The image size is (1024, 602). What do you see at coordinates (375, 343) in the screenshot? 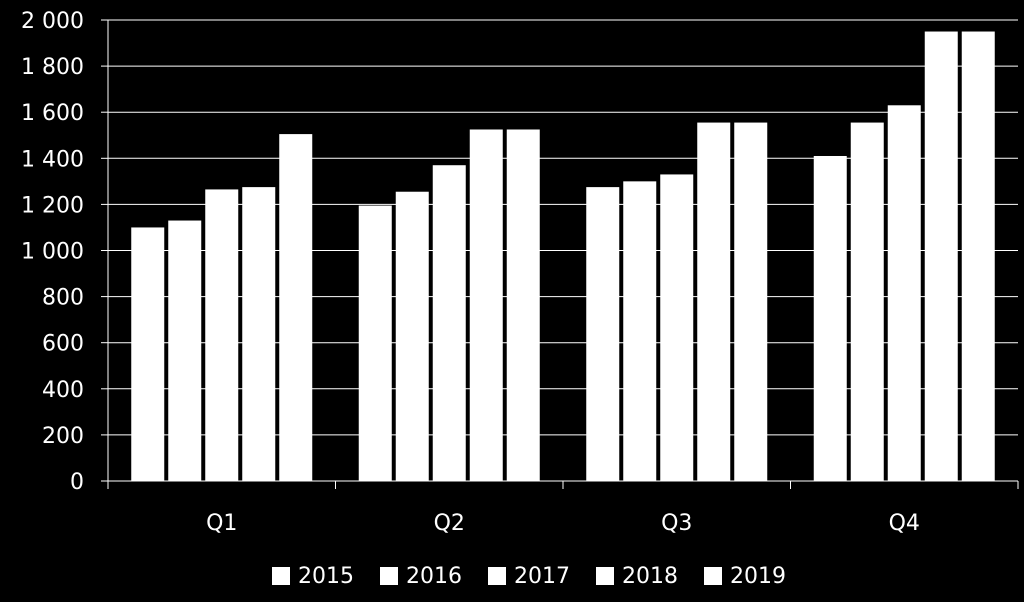
I see `bar-2015-Q2` at bounding box center [375, 343].